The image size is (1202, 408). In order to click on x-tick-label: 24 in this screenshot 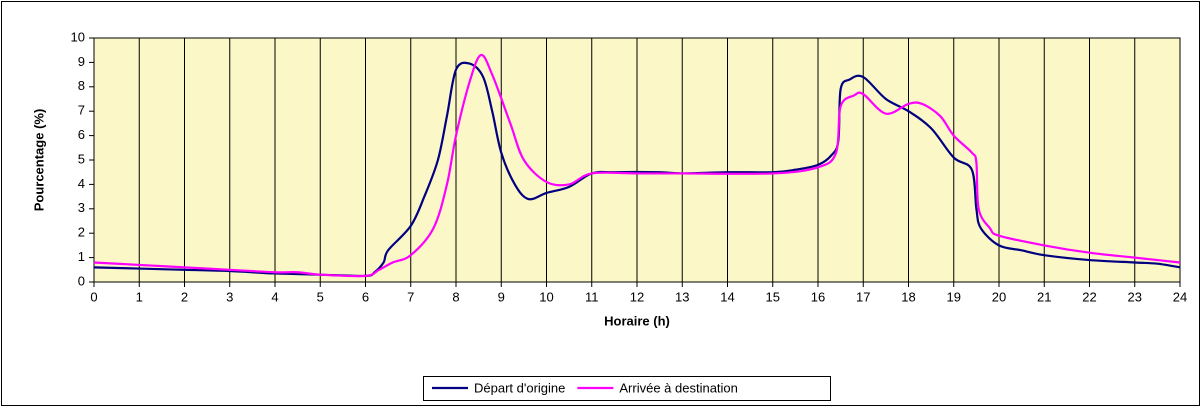, I will do `click(1180, 296)`.